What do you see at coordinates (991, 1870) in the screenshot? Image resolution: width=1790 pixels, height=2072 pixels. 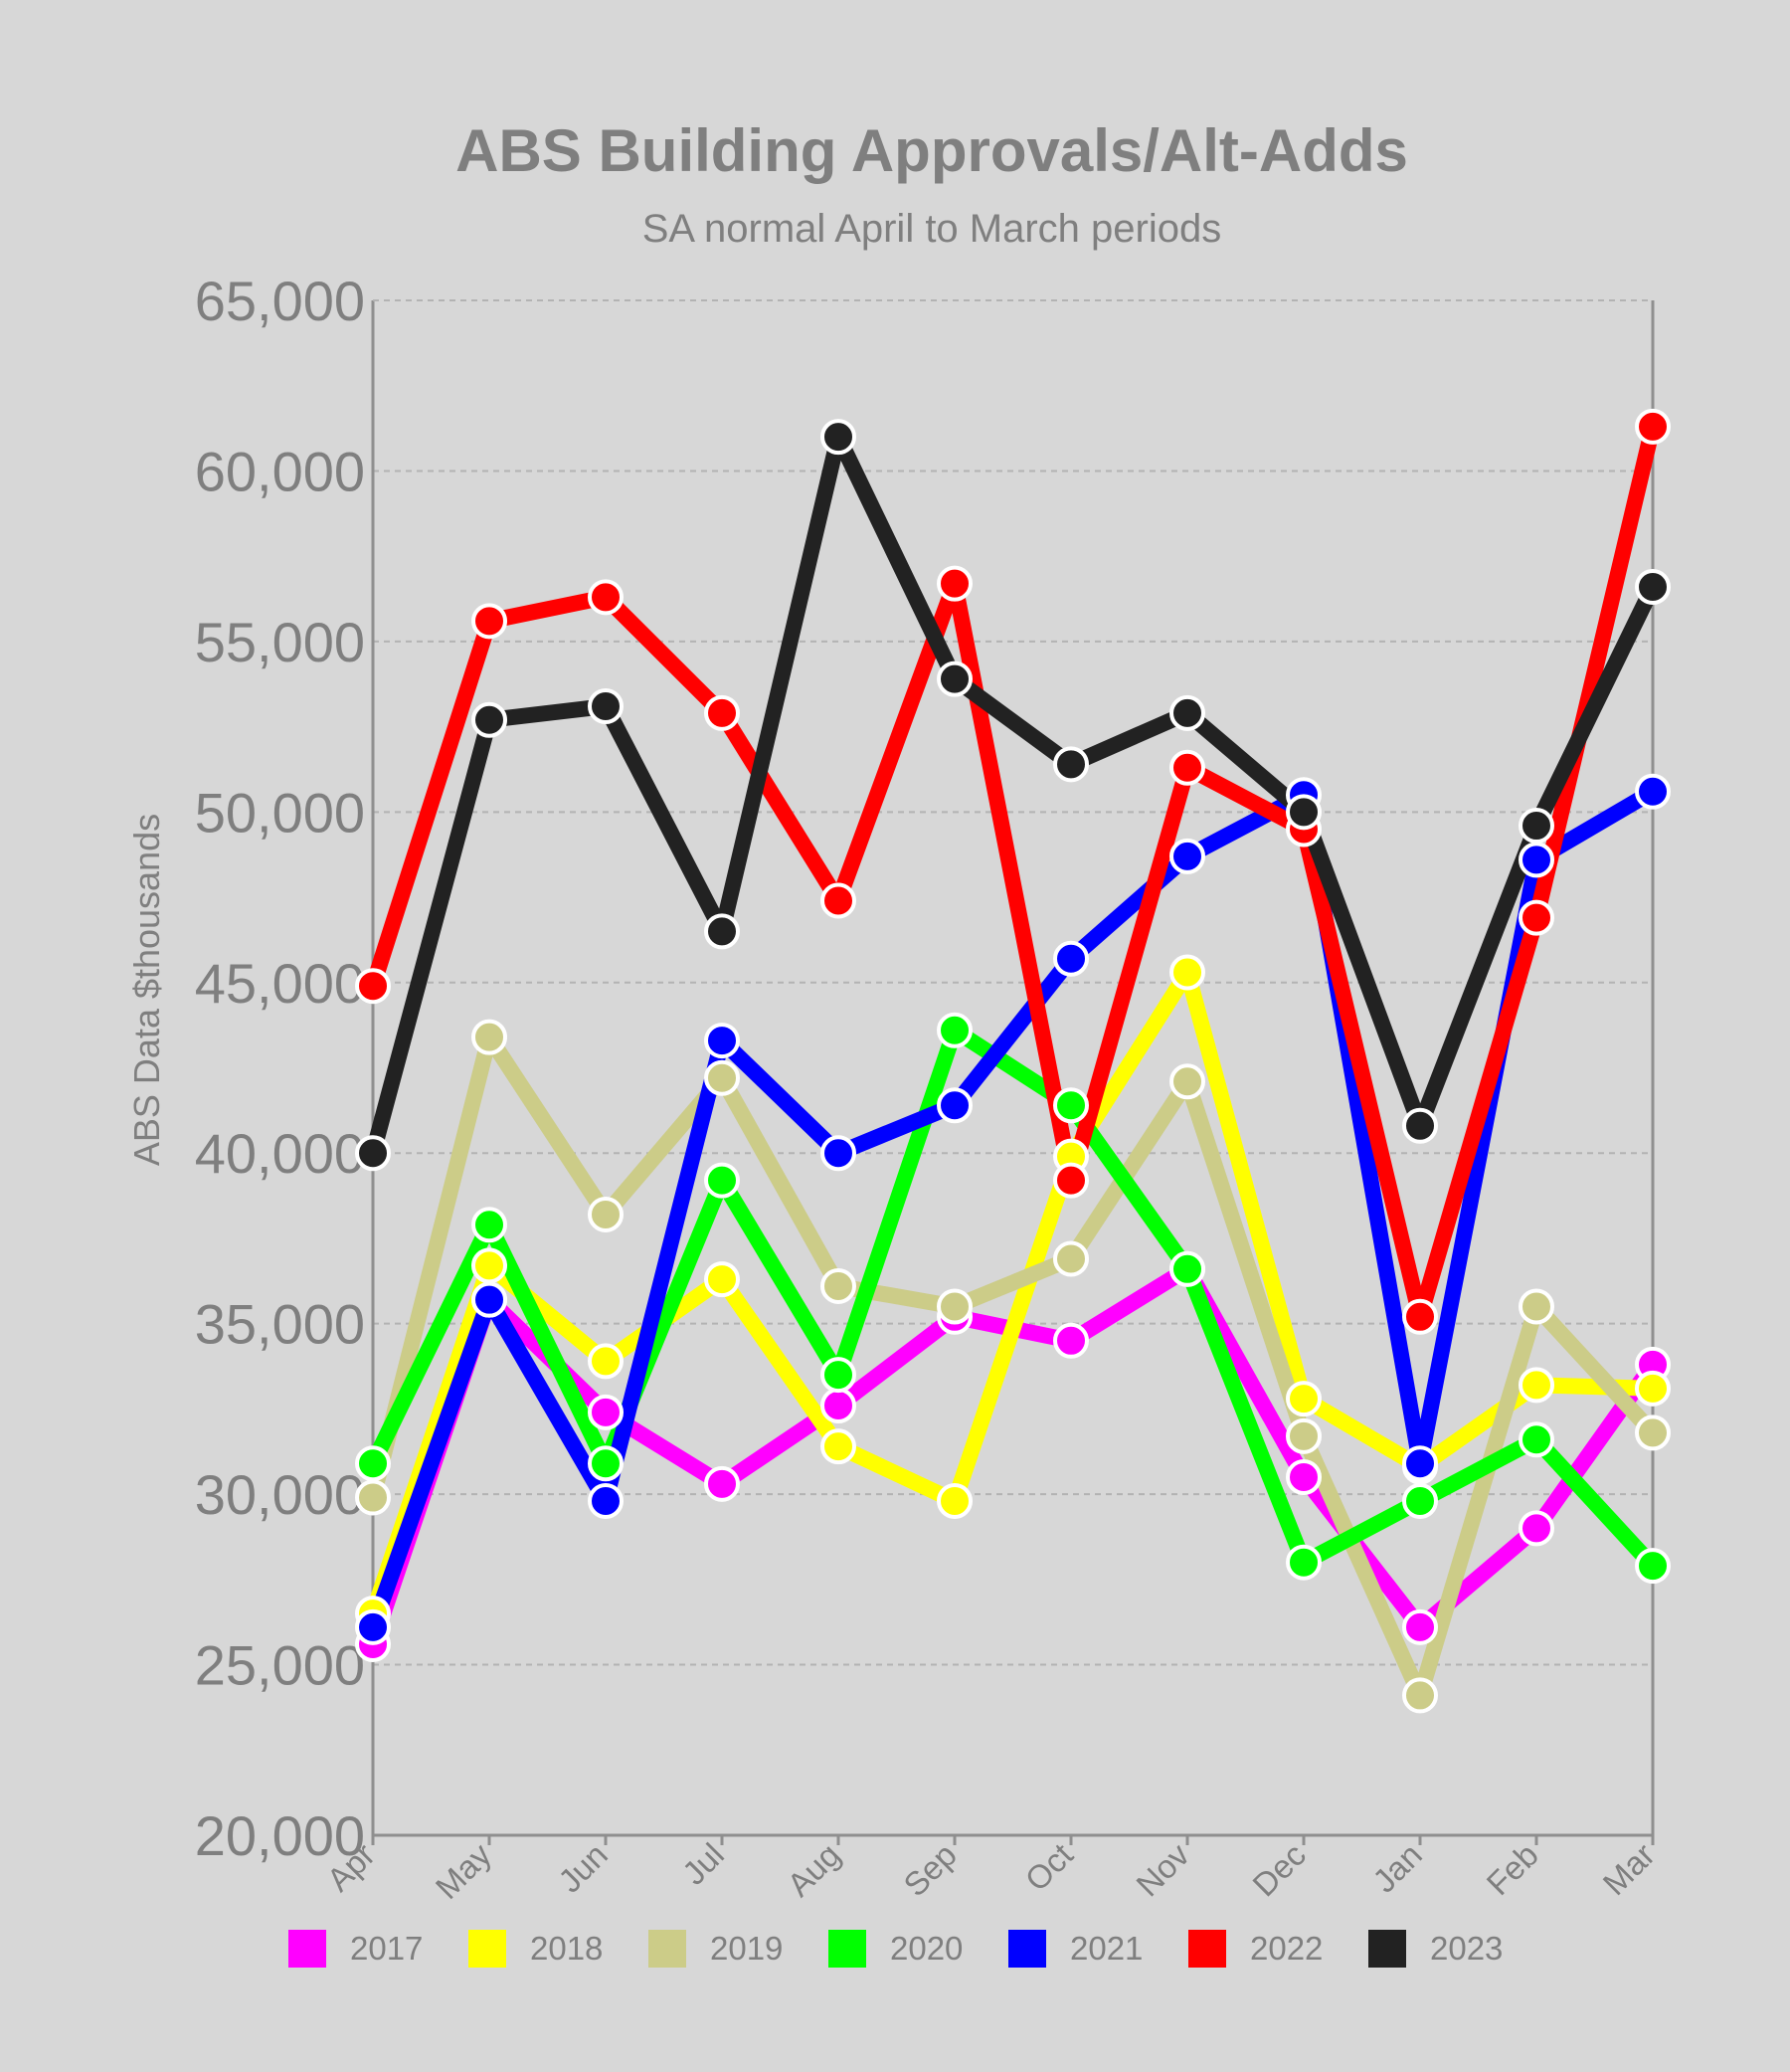 I see `x-tick-labels: Apr May Jun Jul Aug Sep Oct Nov Dec Jan Feb Mar` at bounding box center [991, 1870].